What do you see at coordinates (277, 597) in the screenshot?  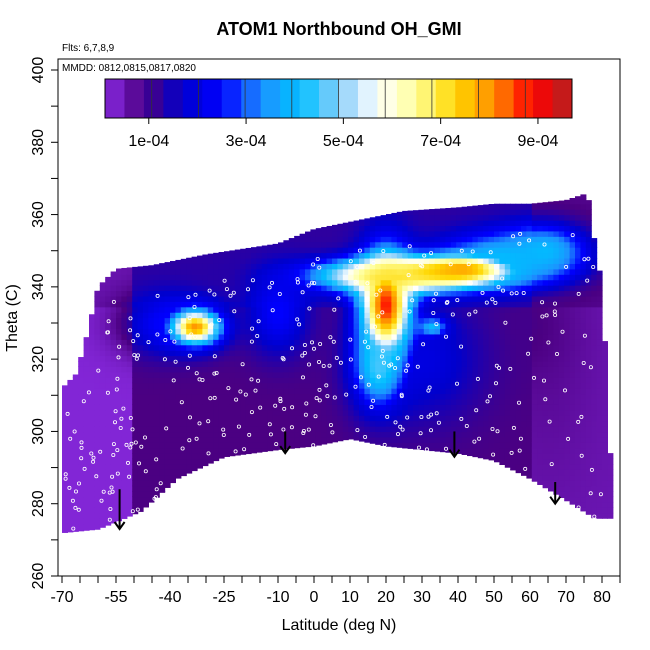 I see `x-tick-label: -10` at bounding box center [277, 597].